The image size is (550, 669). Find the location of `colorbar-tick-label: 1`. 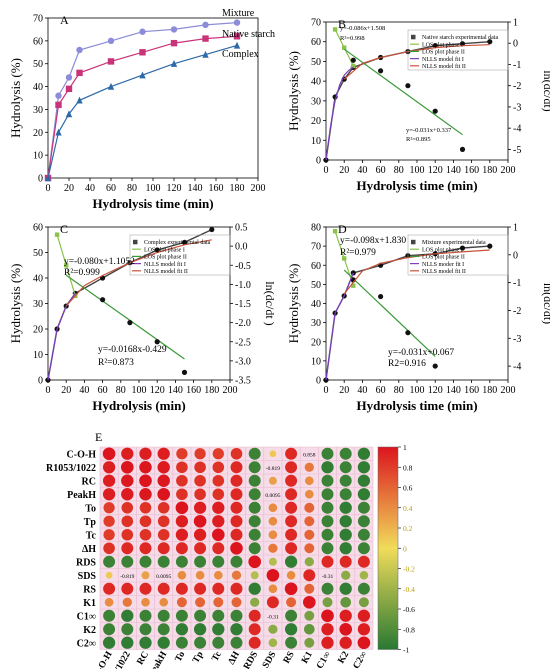

colorbar-tick-label: 1 is located at coordinates (405, 447).